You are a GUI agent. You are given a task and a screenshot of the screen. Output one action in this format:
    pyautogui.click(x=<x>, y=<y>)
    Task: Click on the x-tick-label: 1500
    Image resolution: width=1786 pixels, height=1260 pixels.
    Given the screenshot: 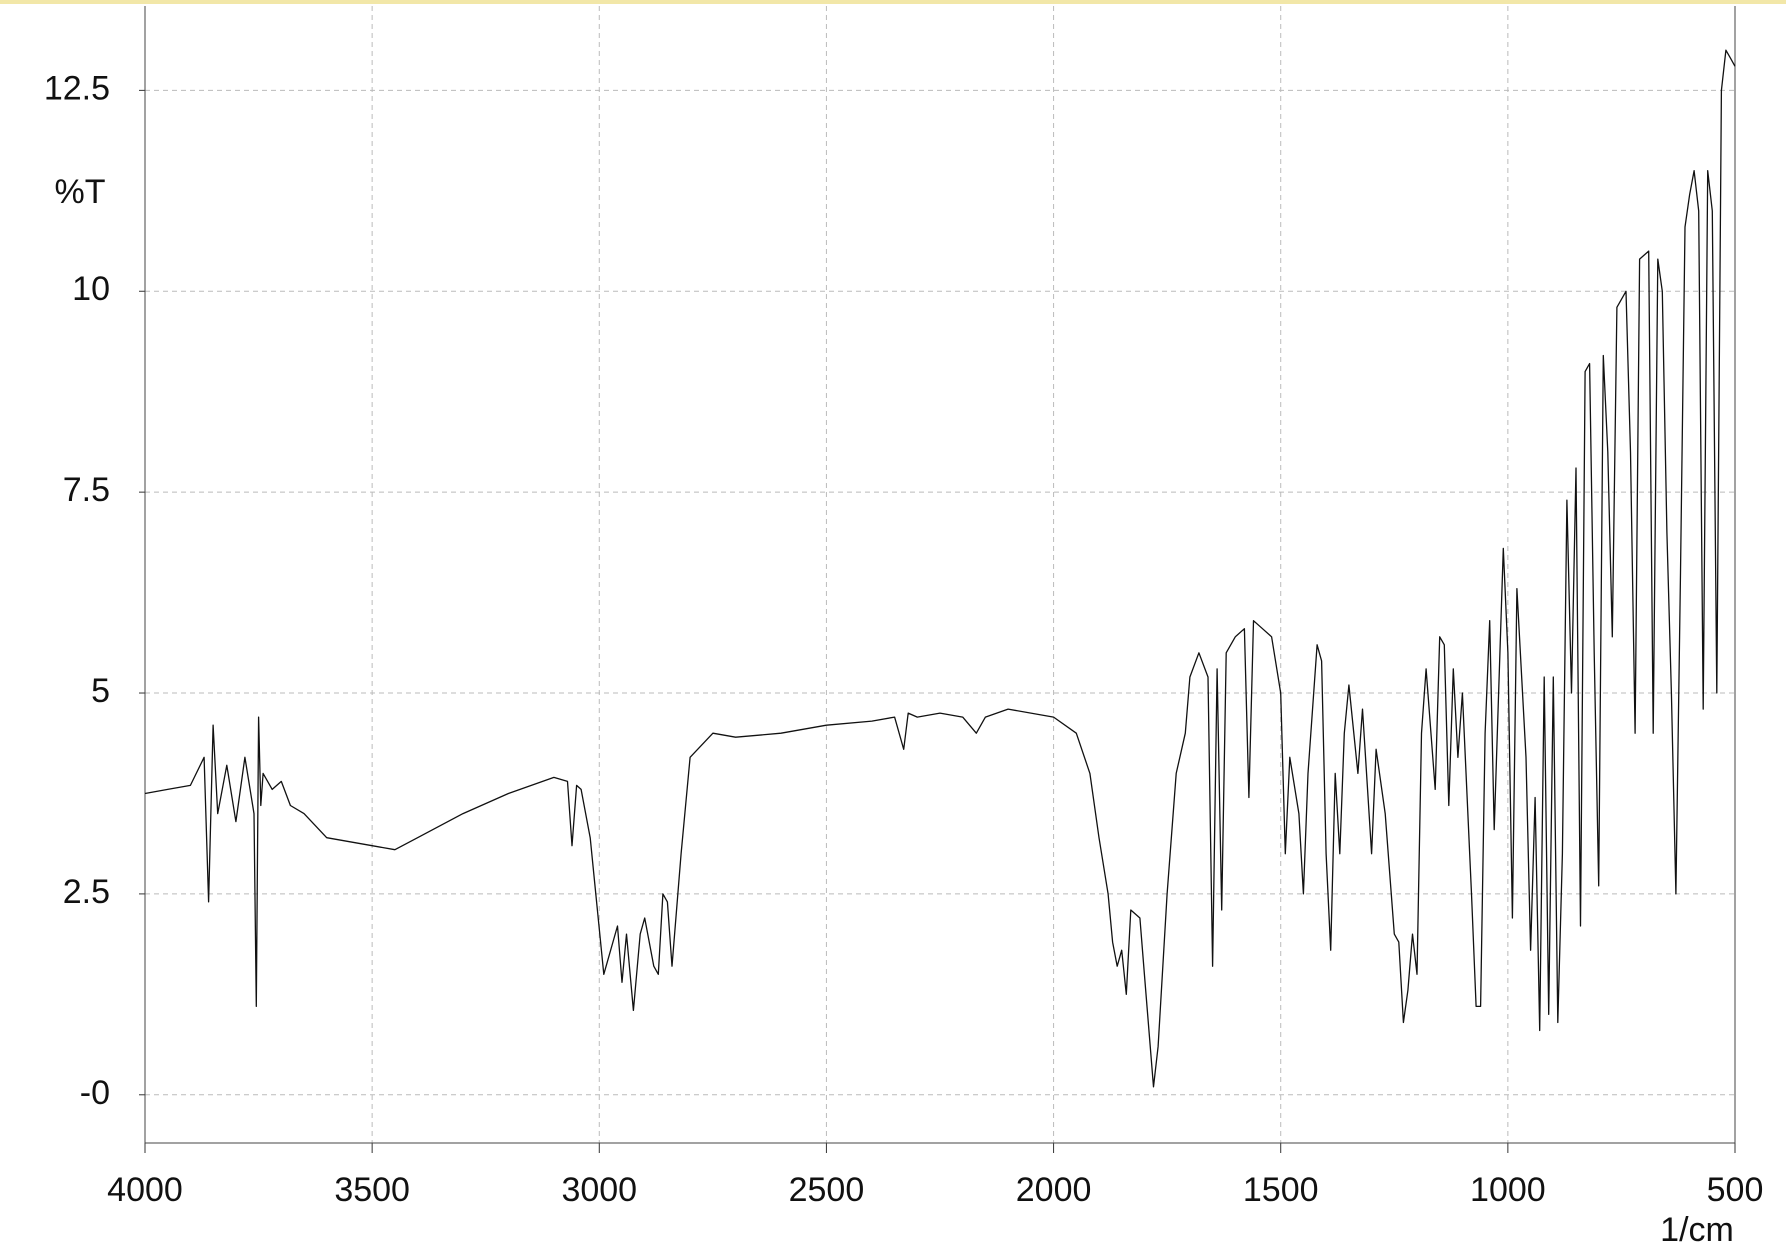 What is the action you would take?
    pyautogui.click(x=1281, y=1190)
    